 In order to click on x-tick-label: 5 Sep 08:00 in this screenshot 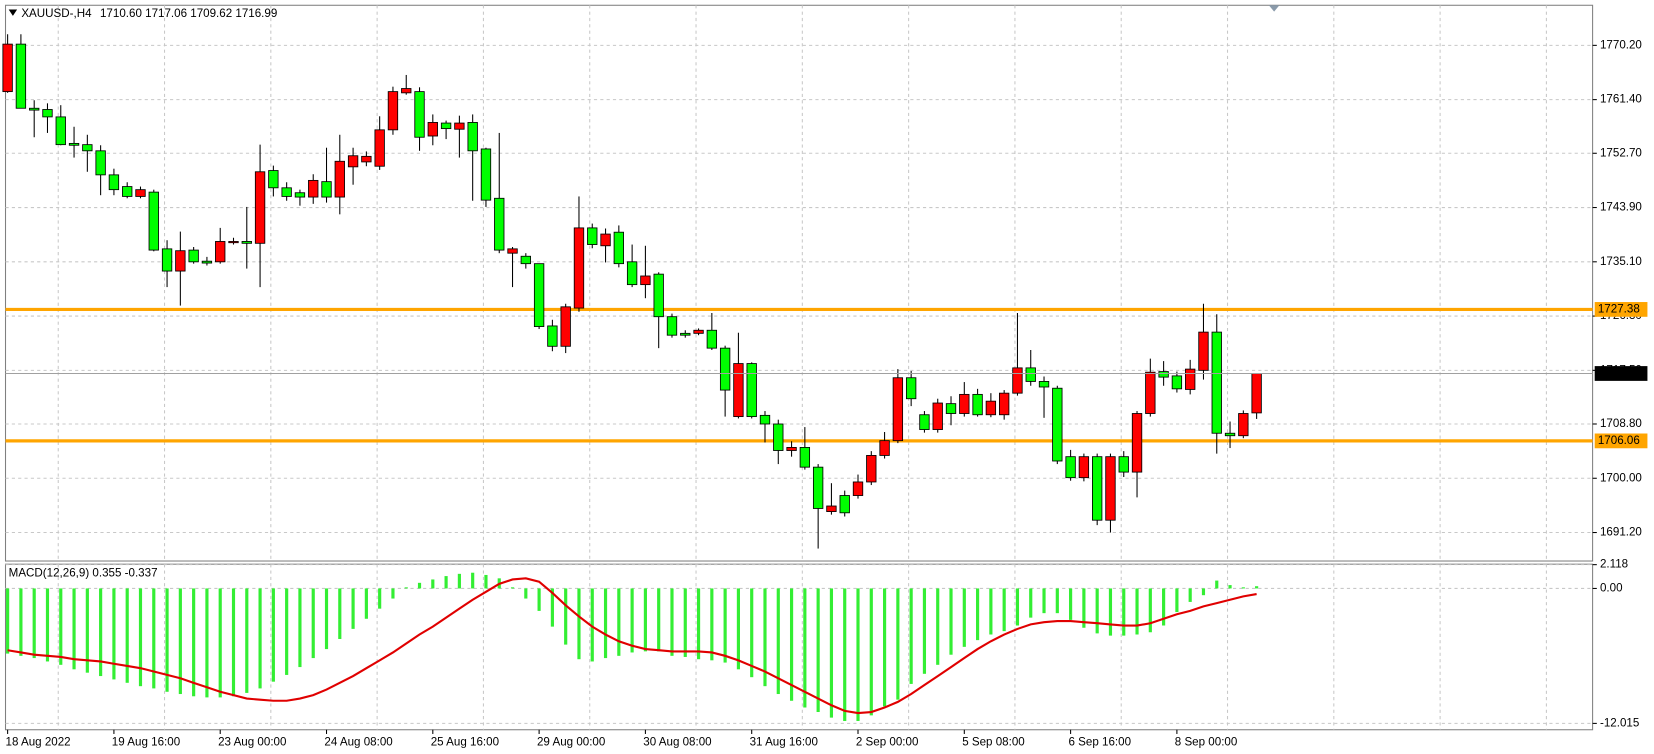, I will do `click(993, 741)`.